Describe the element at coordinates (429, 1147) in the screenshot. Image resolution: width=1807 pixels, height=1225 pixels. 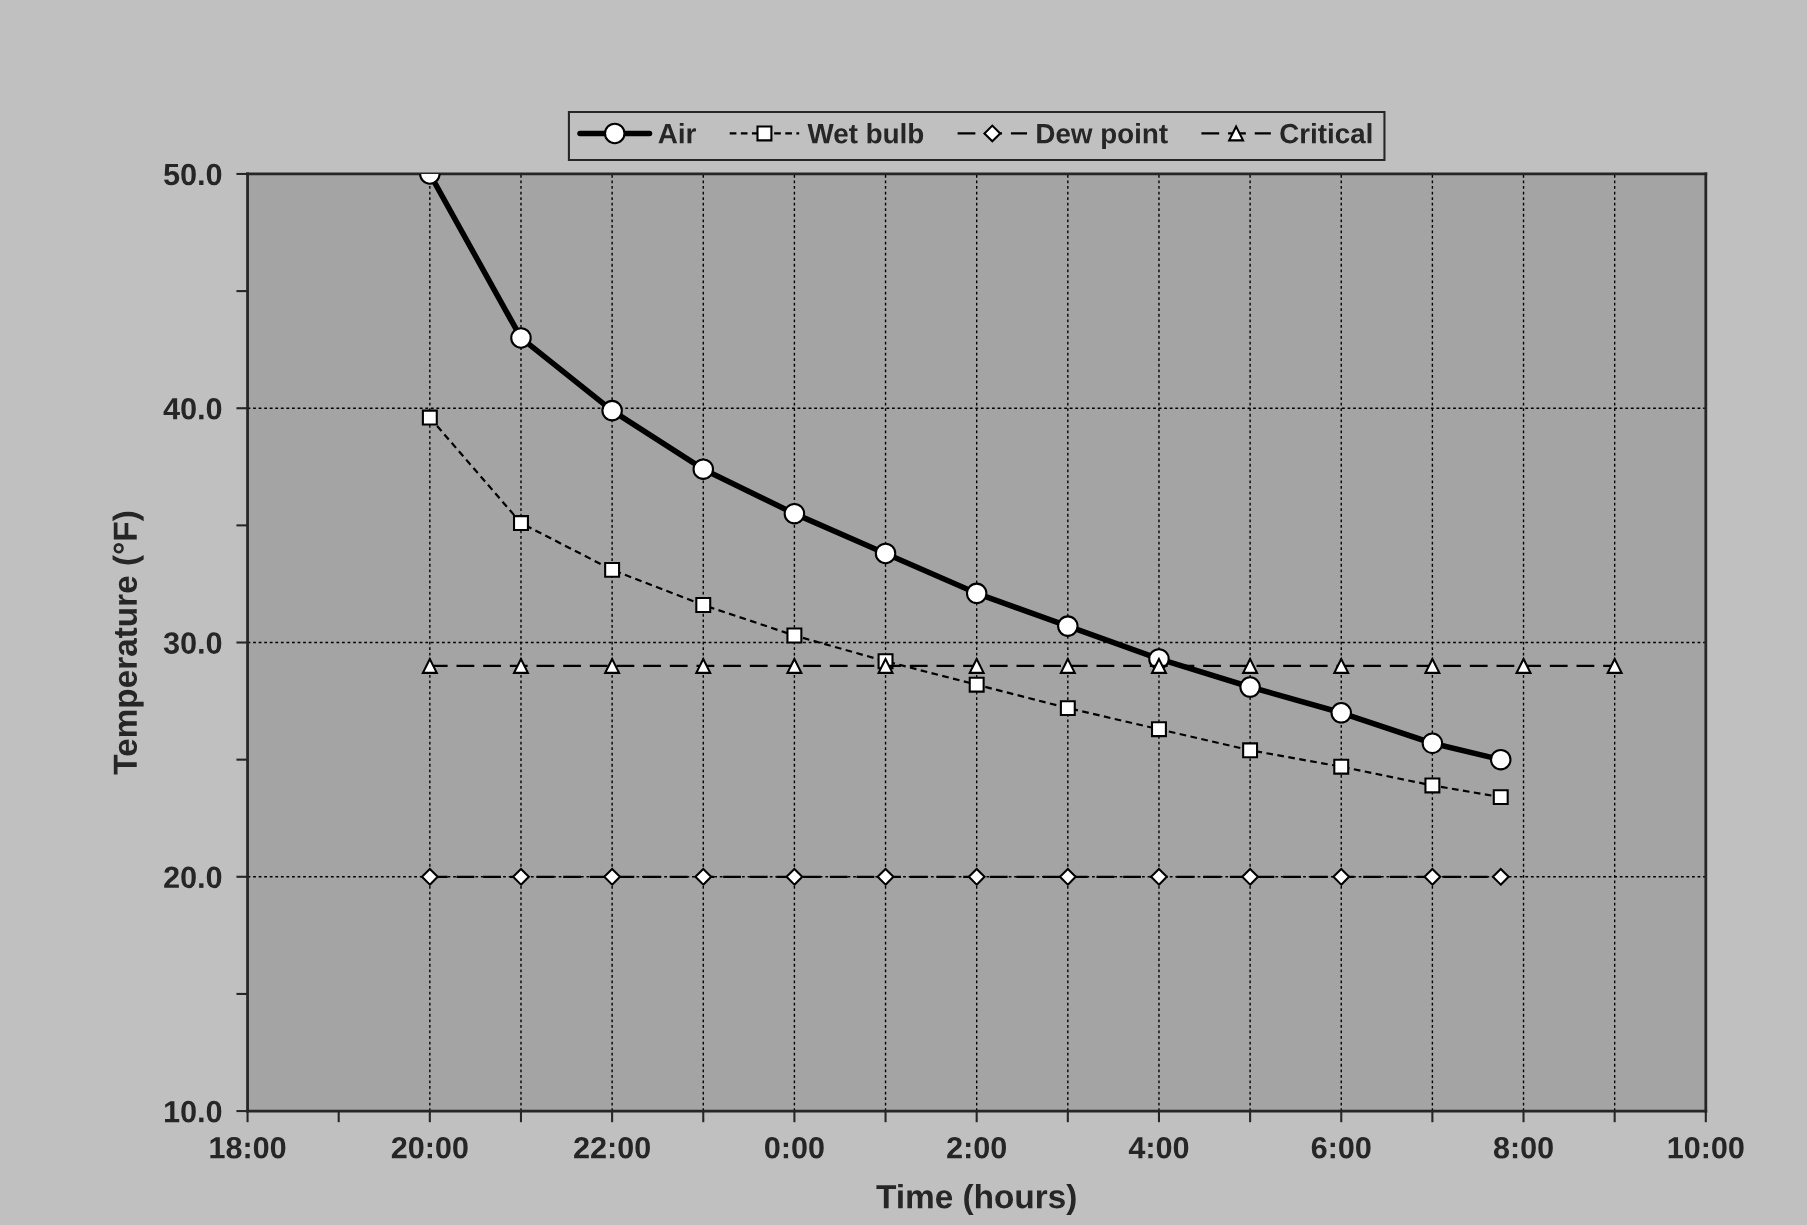
I see `x-tick-label: 20:00` at that location.